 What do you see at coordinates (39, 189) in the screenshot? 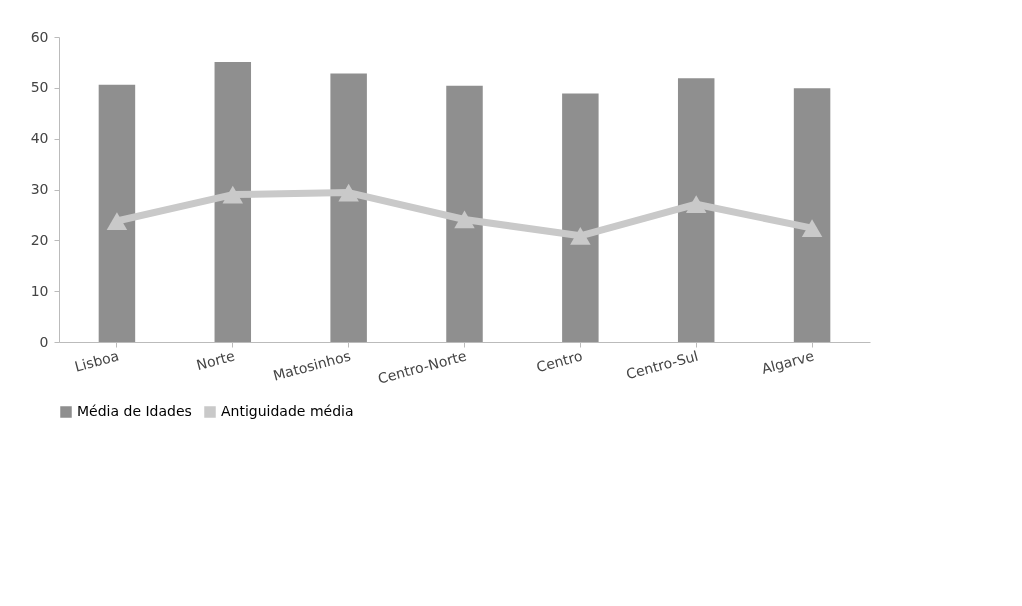
I see `y-tick-label: 30` at bounding box center [39, 189].